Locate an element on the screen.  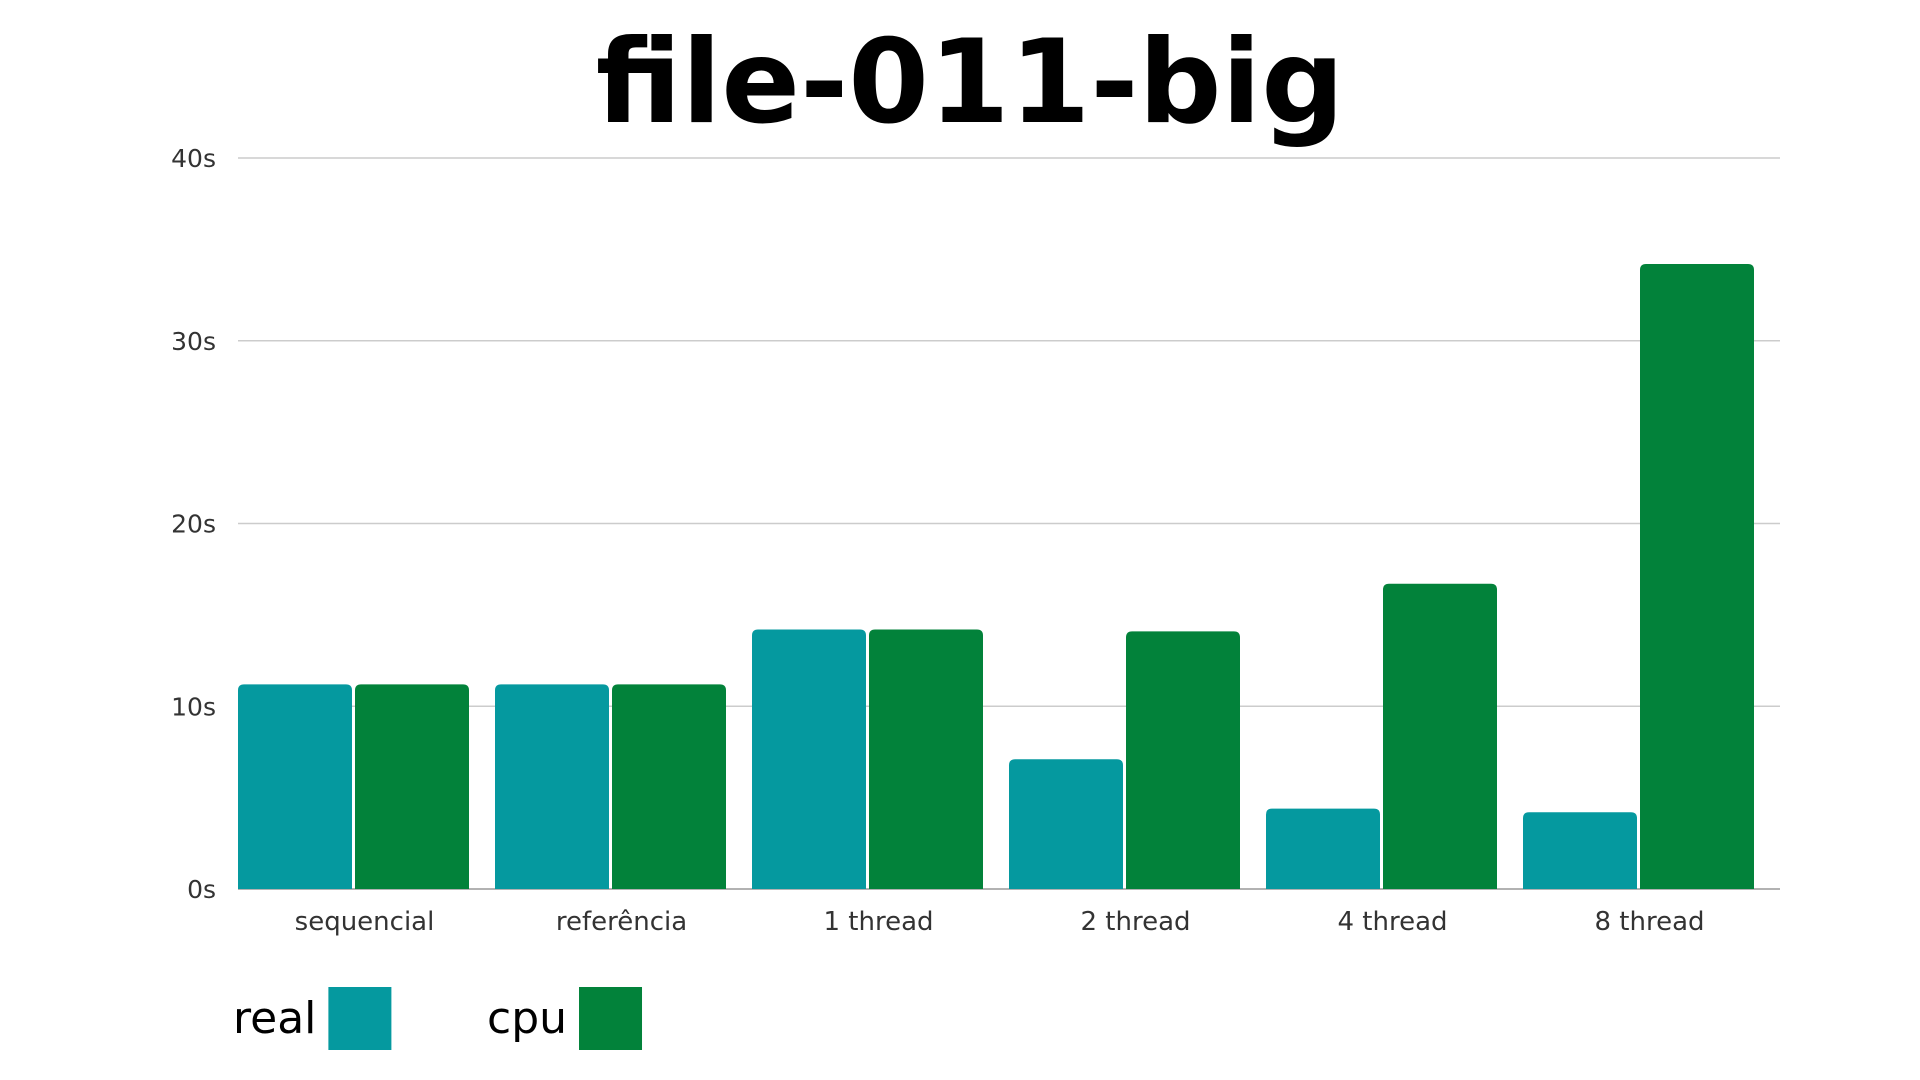
legend-label-real: real is located at coordinates (274, 1018).